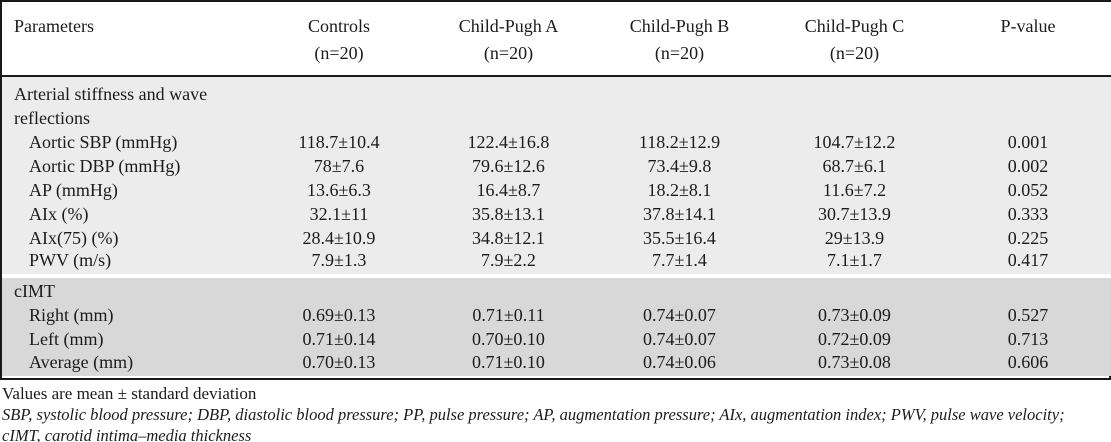  What do you see at coordinates (1027, 166) in the screenshot?
I see `cell-p-value: 0.002` at bounding box center [1027, 166].